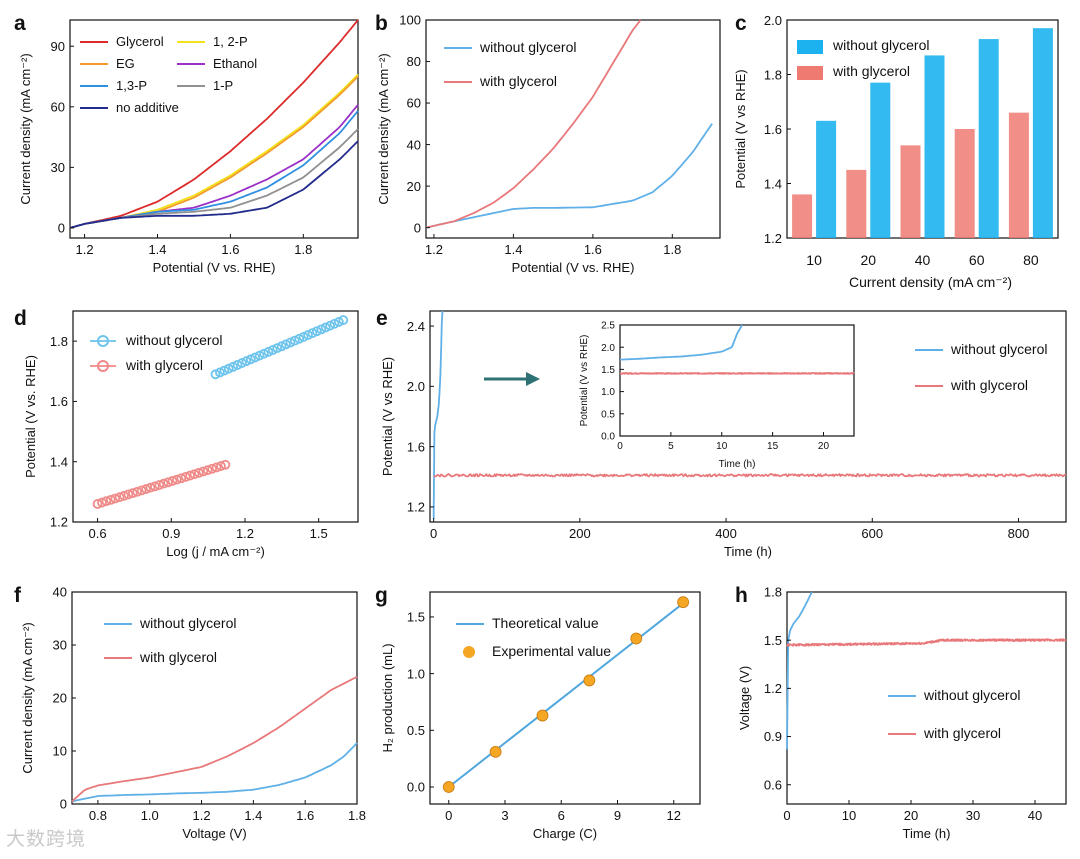  I want to click on panel-b-xtick-label: 1.2, so click(434, 249).